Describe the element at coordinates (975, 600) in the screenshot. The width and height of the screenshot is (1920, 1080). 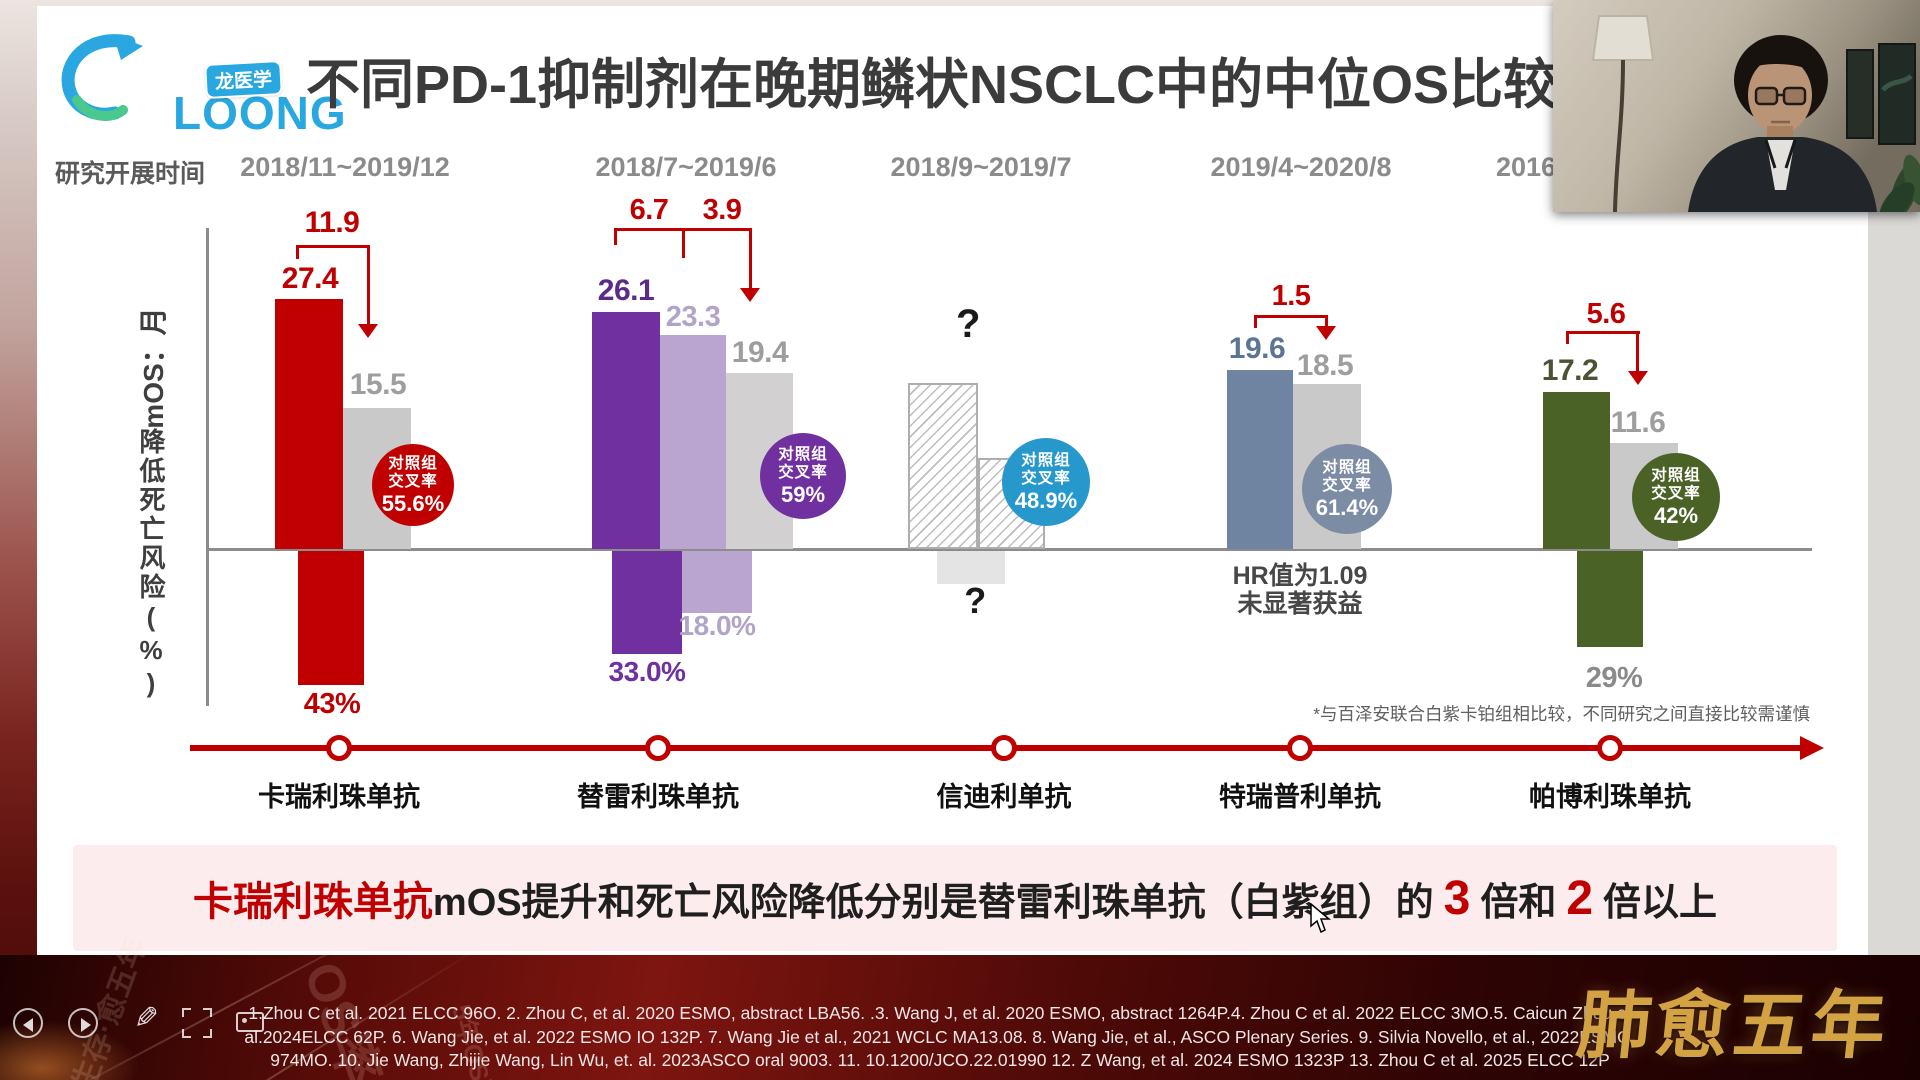
I see `g3-question-bottom: ?` at that location.